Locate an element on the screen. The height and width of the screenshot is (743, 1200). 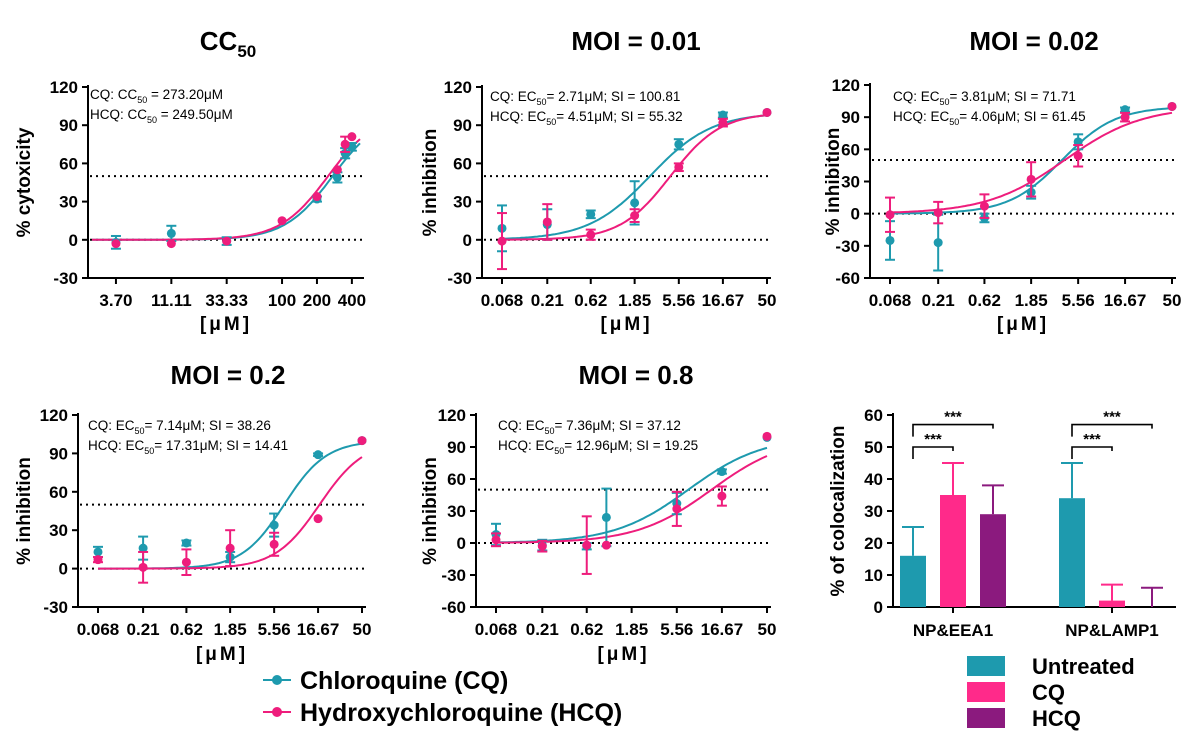
legend-label: CQ is located at coordinates (1048, 692).